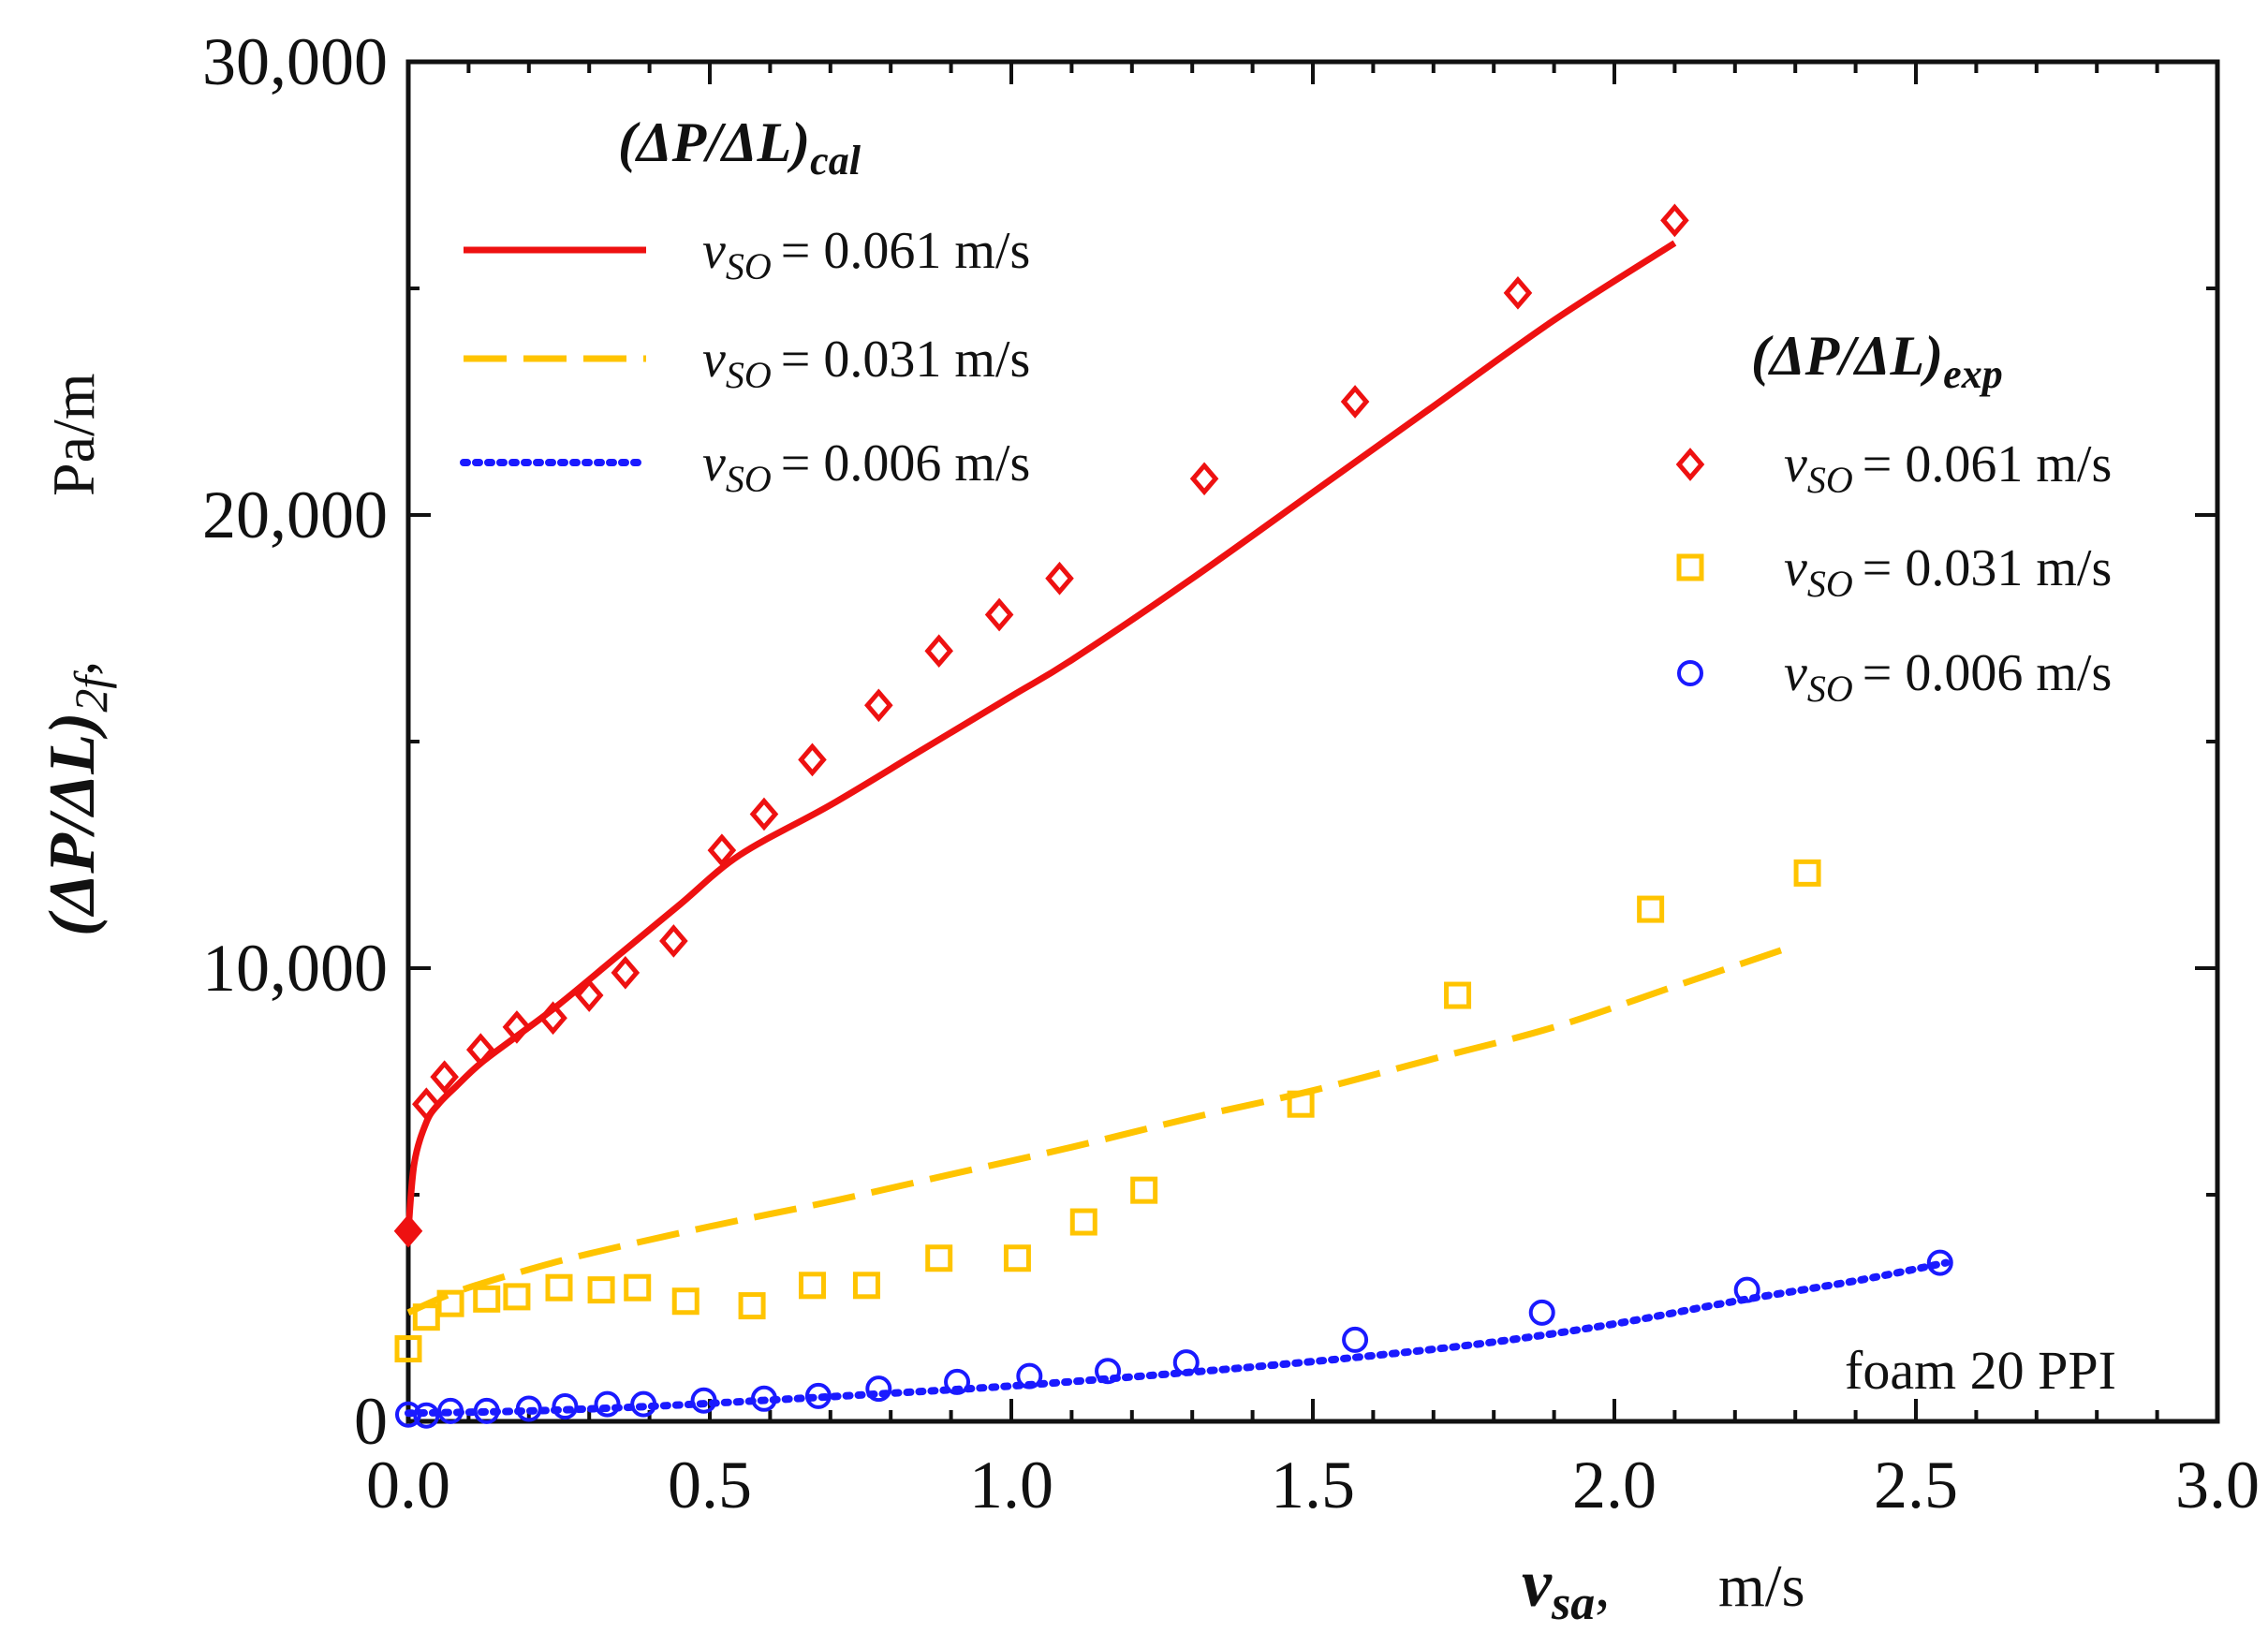 This screenshot has height=1647, width=2268. Describe the element at coordinates (1988, 464) in the screenshot. I see `legend-exp-label-0-value: = 0.061 m/s` at that location.